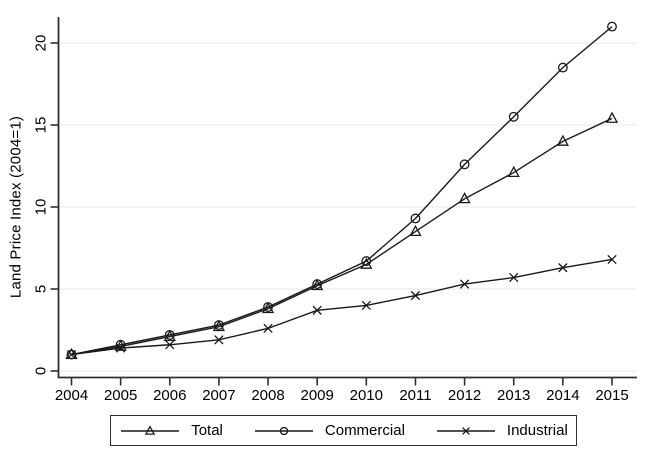 The width and height of the screenshot is (650, 459). I want to click on x-tick-label: 2005, so click(120, 395).